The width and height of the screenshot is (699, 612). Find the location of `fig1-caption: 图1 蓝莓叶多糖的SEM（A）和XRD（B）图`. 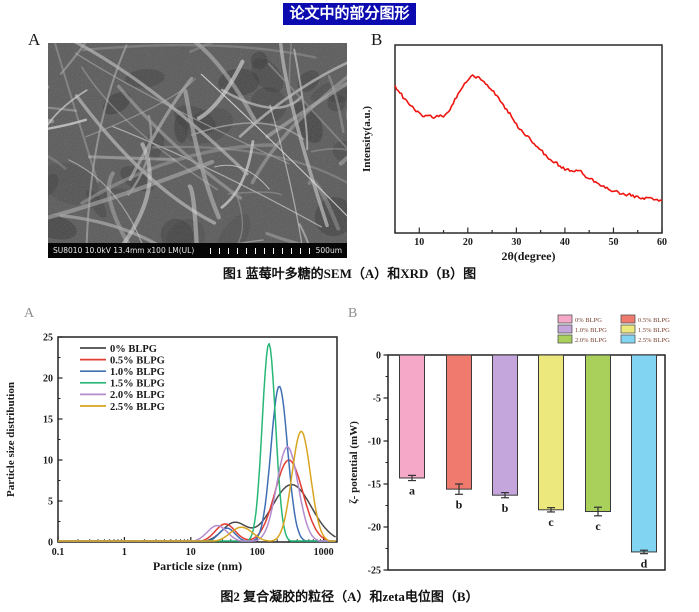

fig1-caption: 图1 蓝莓叶多糖的SEM（A）和XRD（B）图 is located at coordinates (349, 273).